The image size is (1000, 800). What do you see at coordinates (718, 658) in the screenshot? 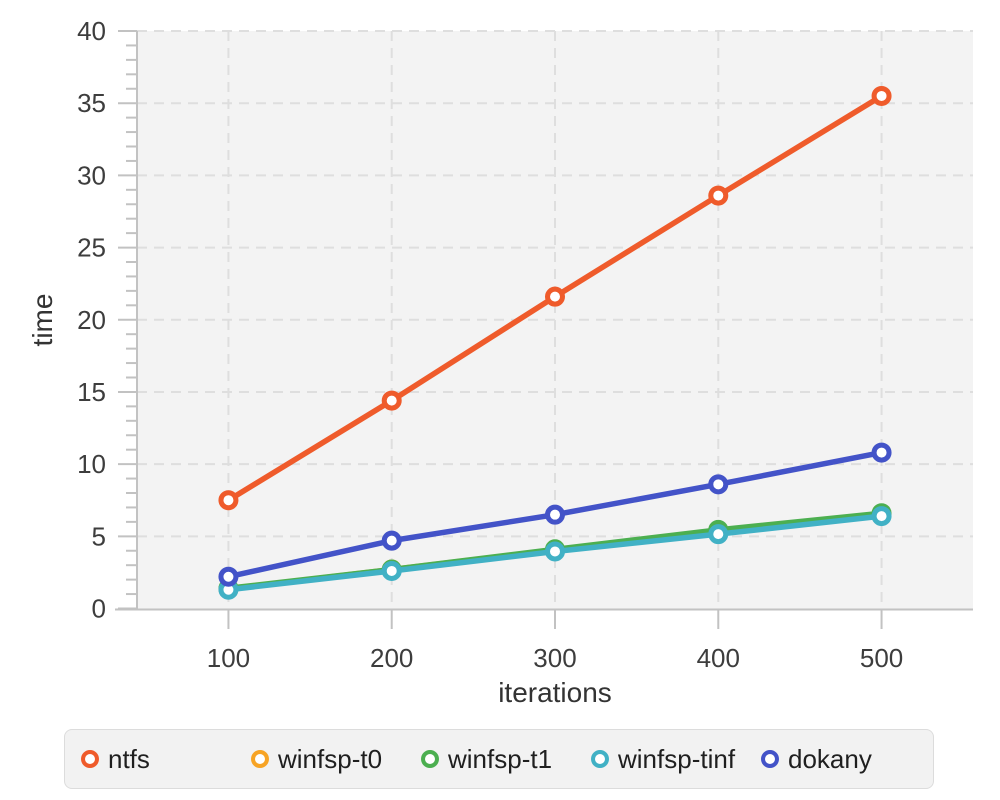
I see `x-axis-tick-label: 400` at bounding box center [718, 658].